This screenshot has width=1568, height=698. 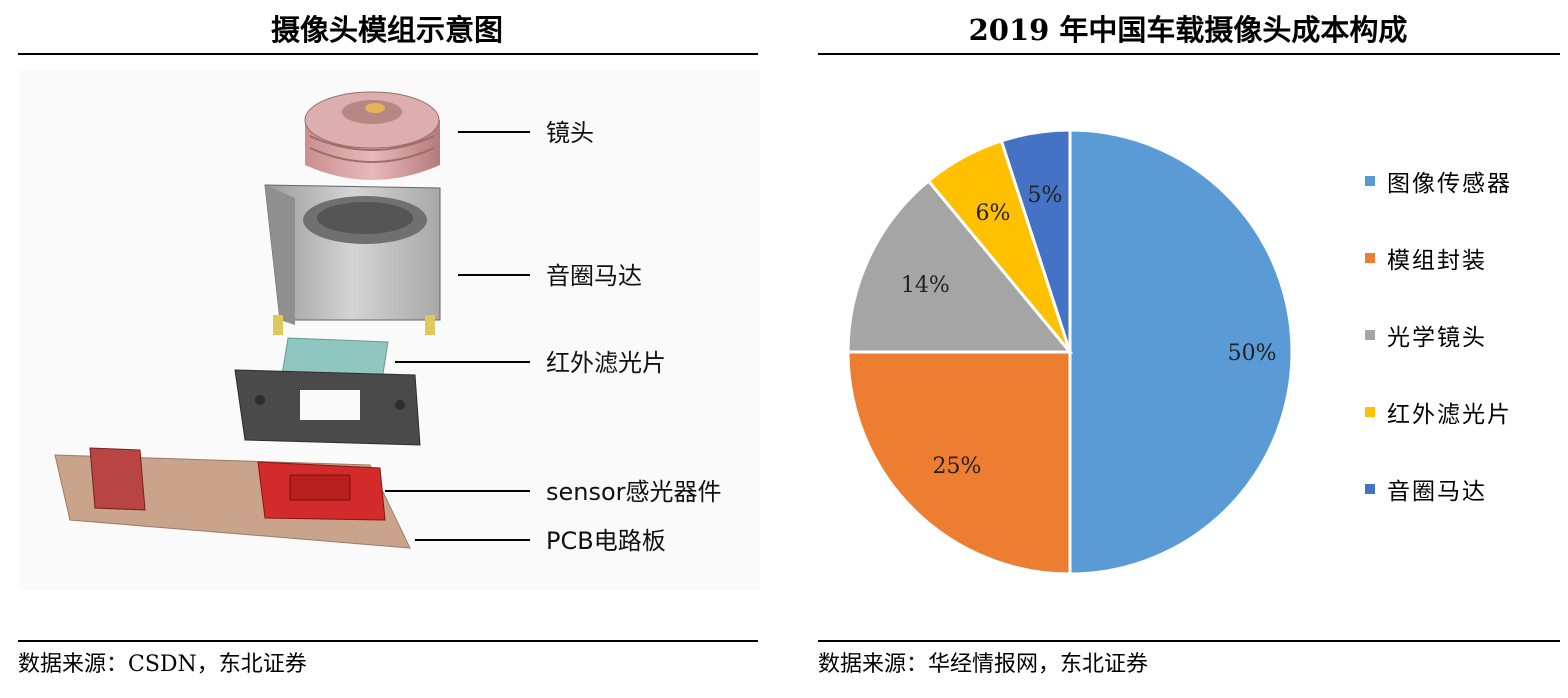 I want to click on lens-part, so click(x=372, y=135).